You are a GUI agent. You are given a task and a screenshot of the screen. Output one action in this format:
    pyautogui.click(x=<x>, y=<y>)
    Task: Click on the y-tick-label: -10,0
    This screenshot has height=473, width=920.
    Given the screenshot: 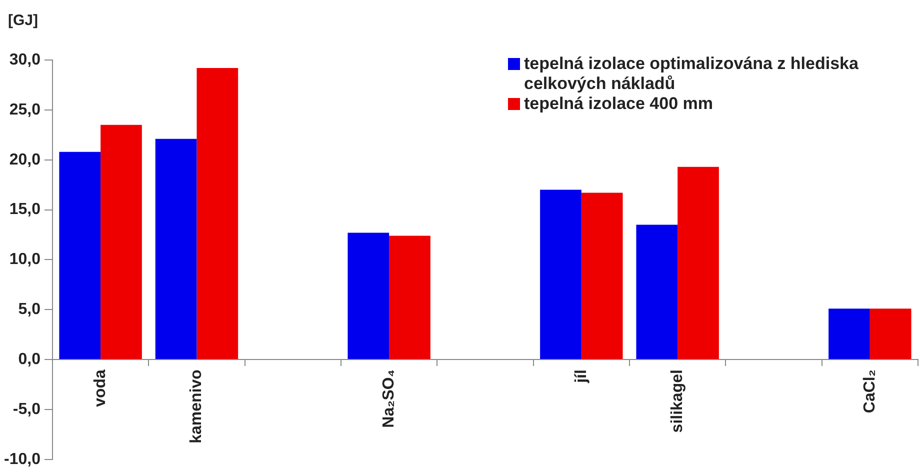 What is the action you would take?
    pyautogui.click(x=22, y=459)
    